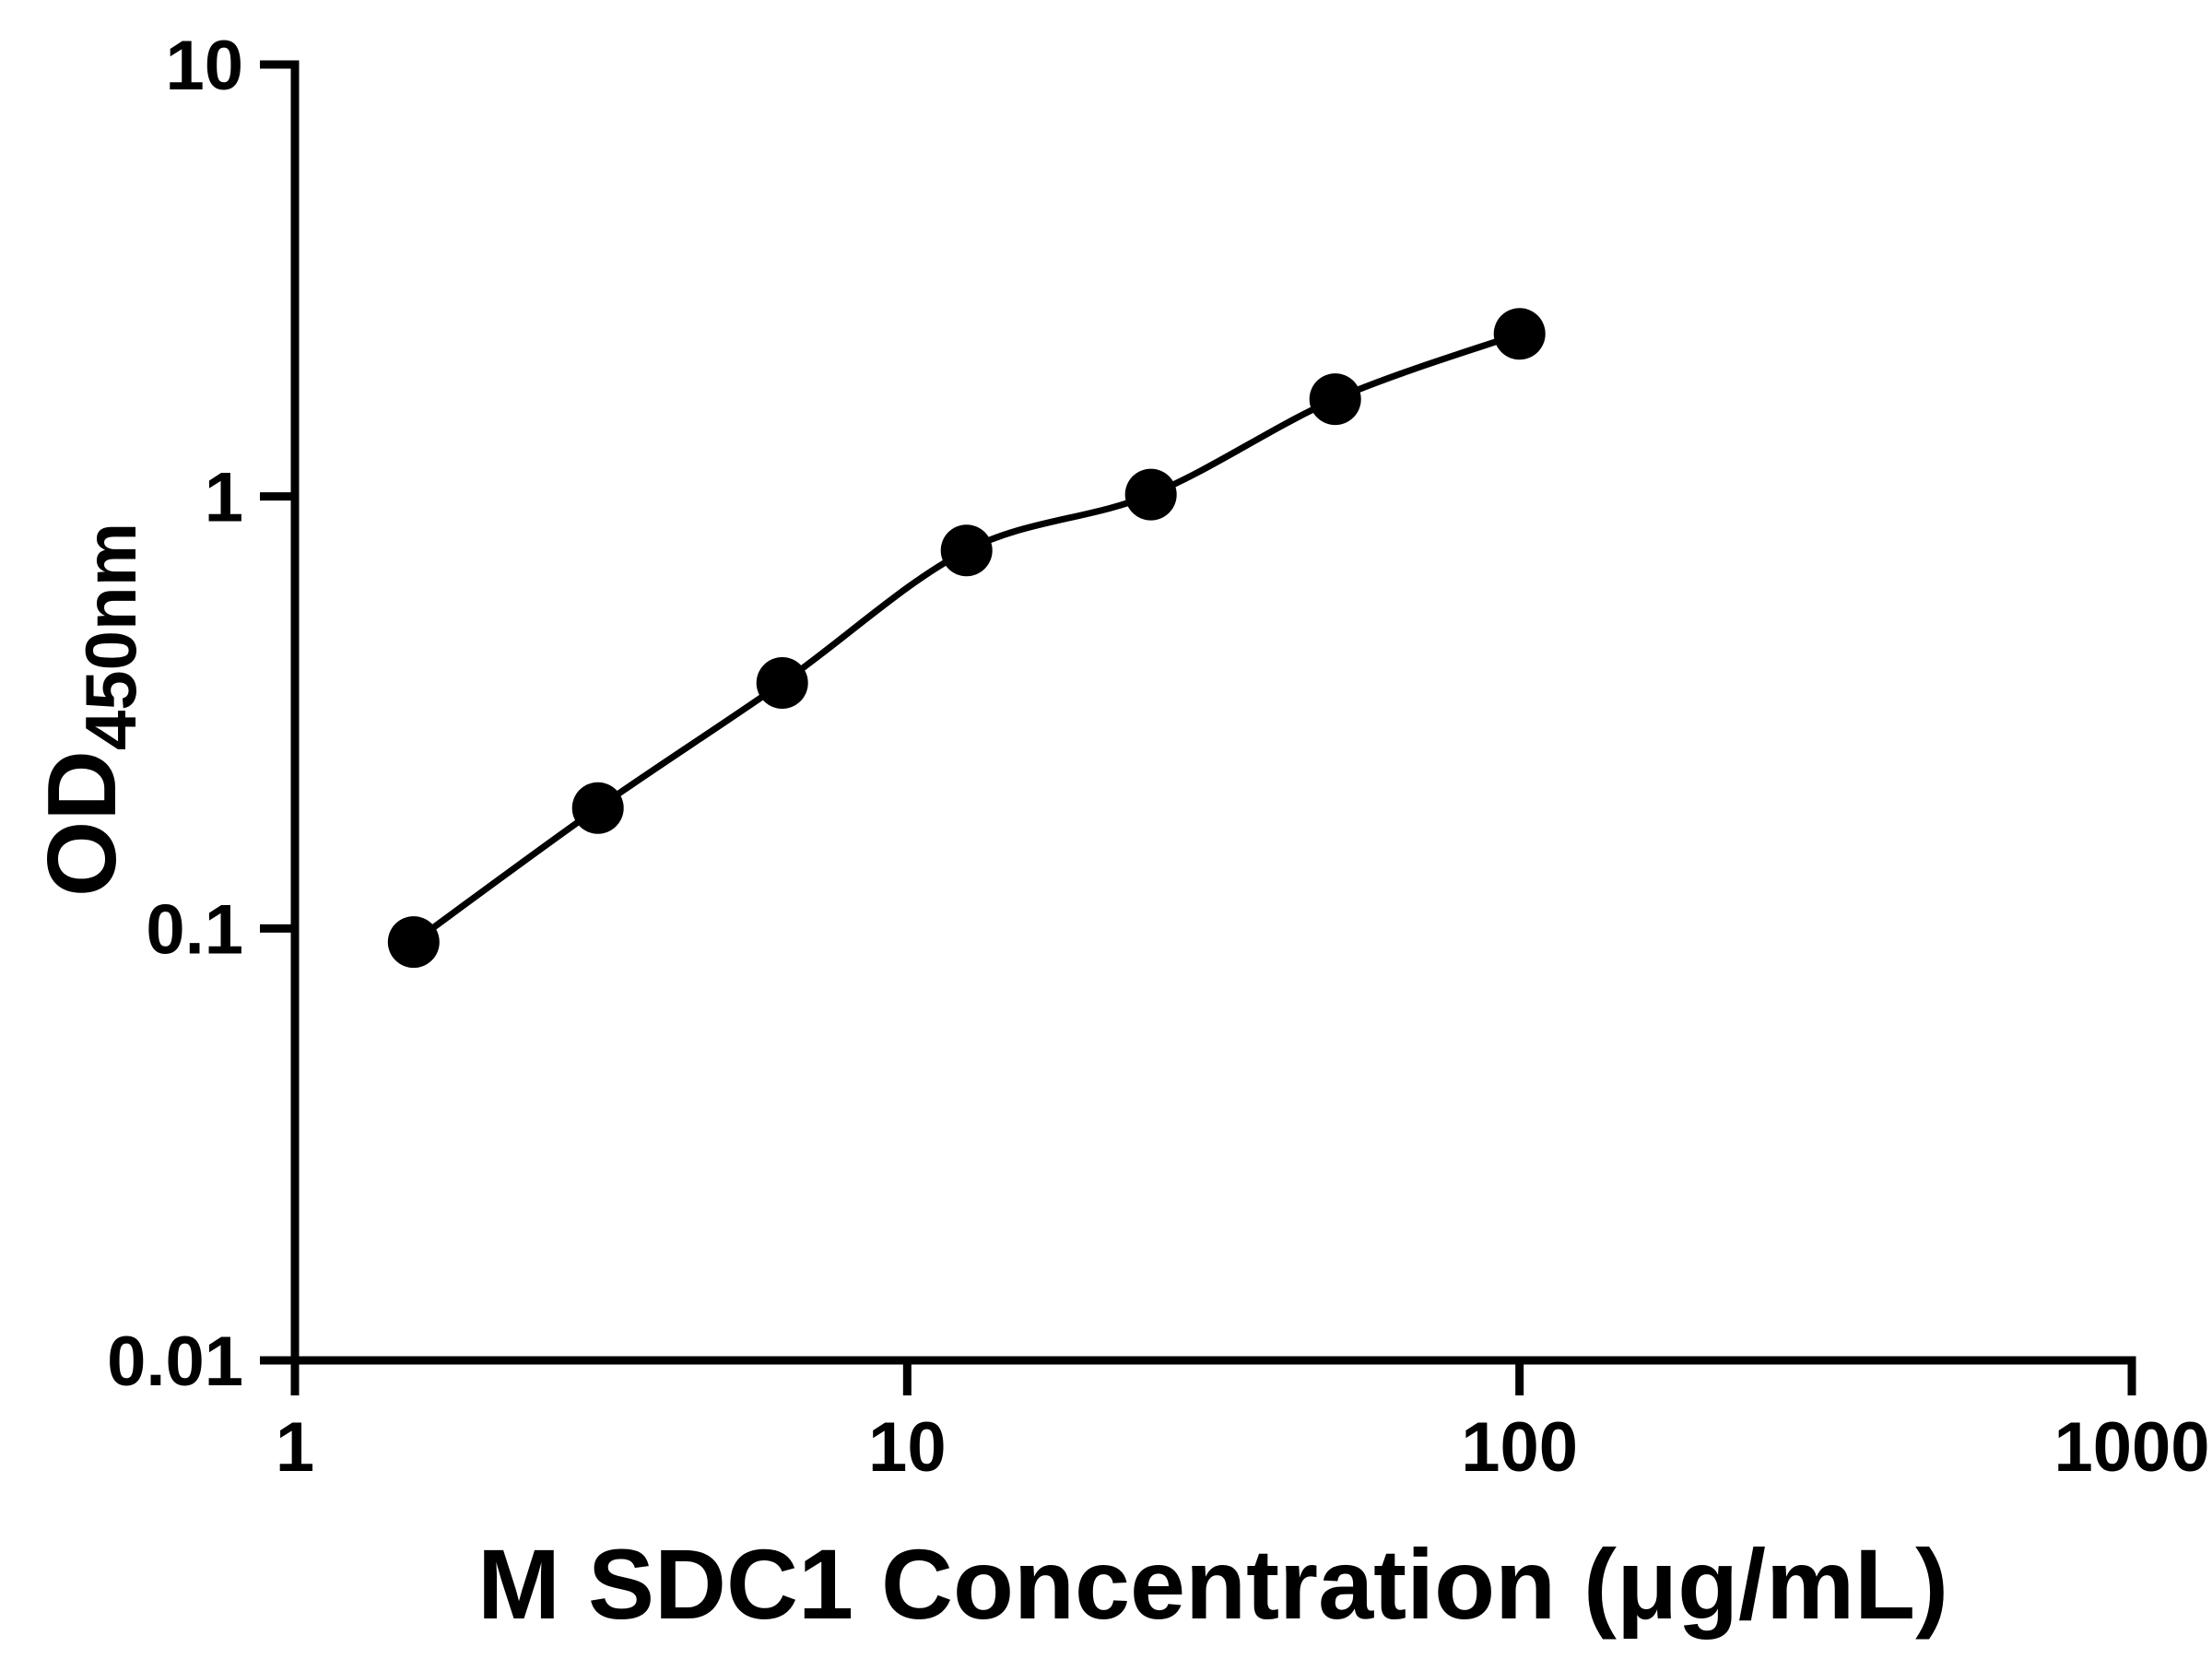 Image resolution: width=2212 pixels, height=1659 pixels. I want to click on x-tick-label: 10, so click(907, 1447).